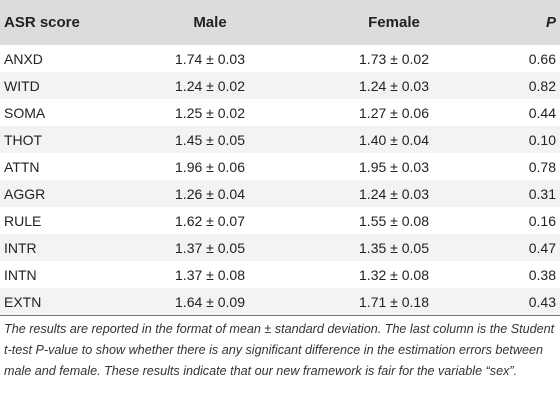 This screenshot has height=413, width=560. Describe the element at coordinates (280, 247) in the screenshot. I see `table-row: INTR 1.37 ± 0.05 1.35 ± 0.05 0.47` at that location.